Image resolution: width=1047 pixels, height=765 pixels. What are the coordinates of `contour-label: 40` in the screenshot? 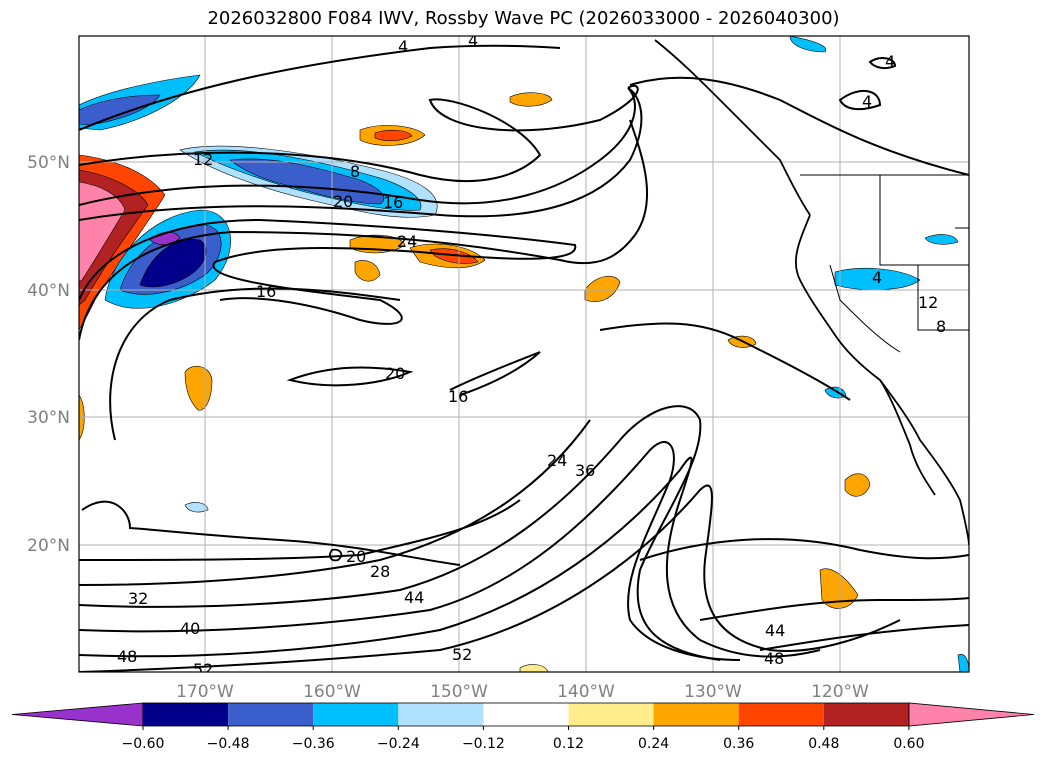 It's located at (190, 628).